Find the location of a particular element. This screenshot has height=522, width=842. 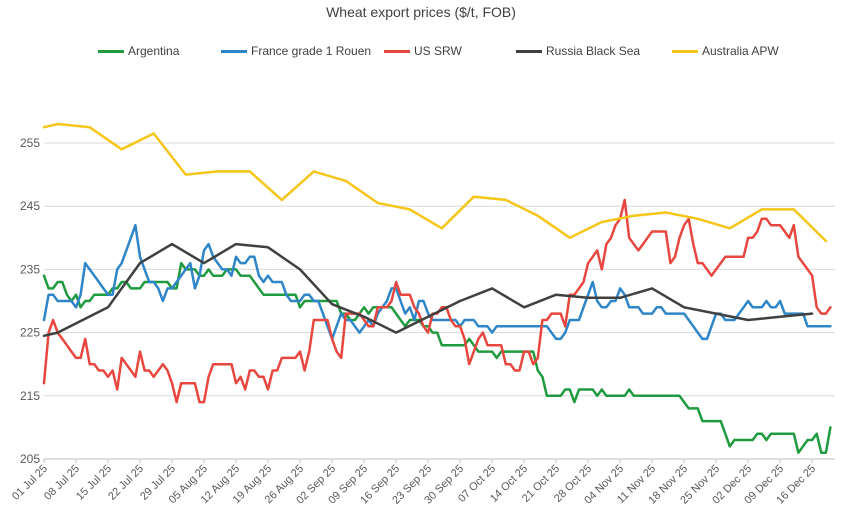

legend-item: Argentina is located at coordinates (138, 51).